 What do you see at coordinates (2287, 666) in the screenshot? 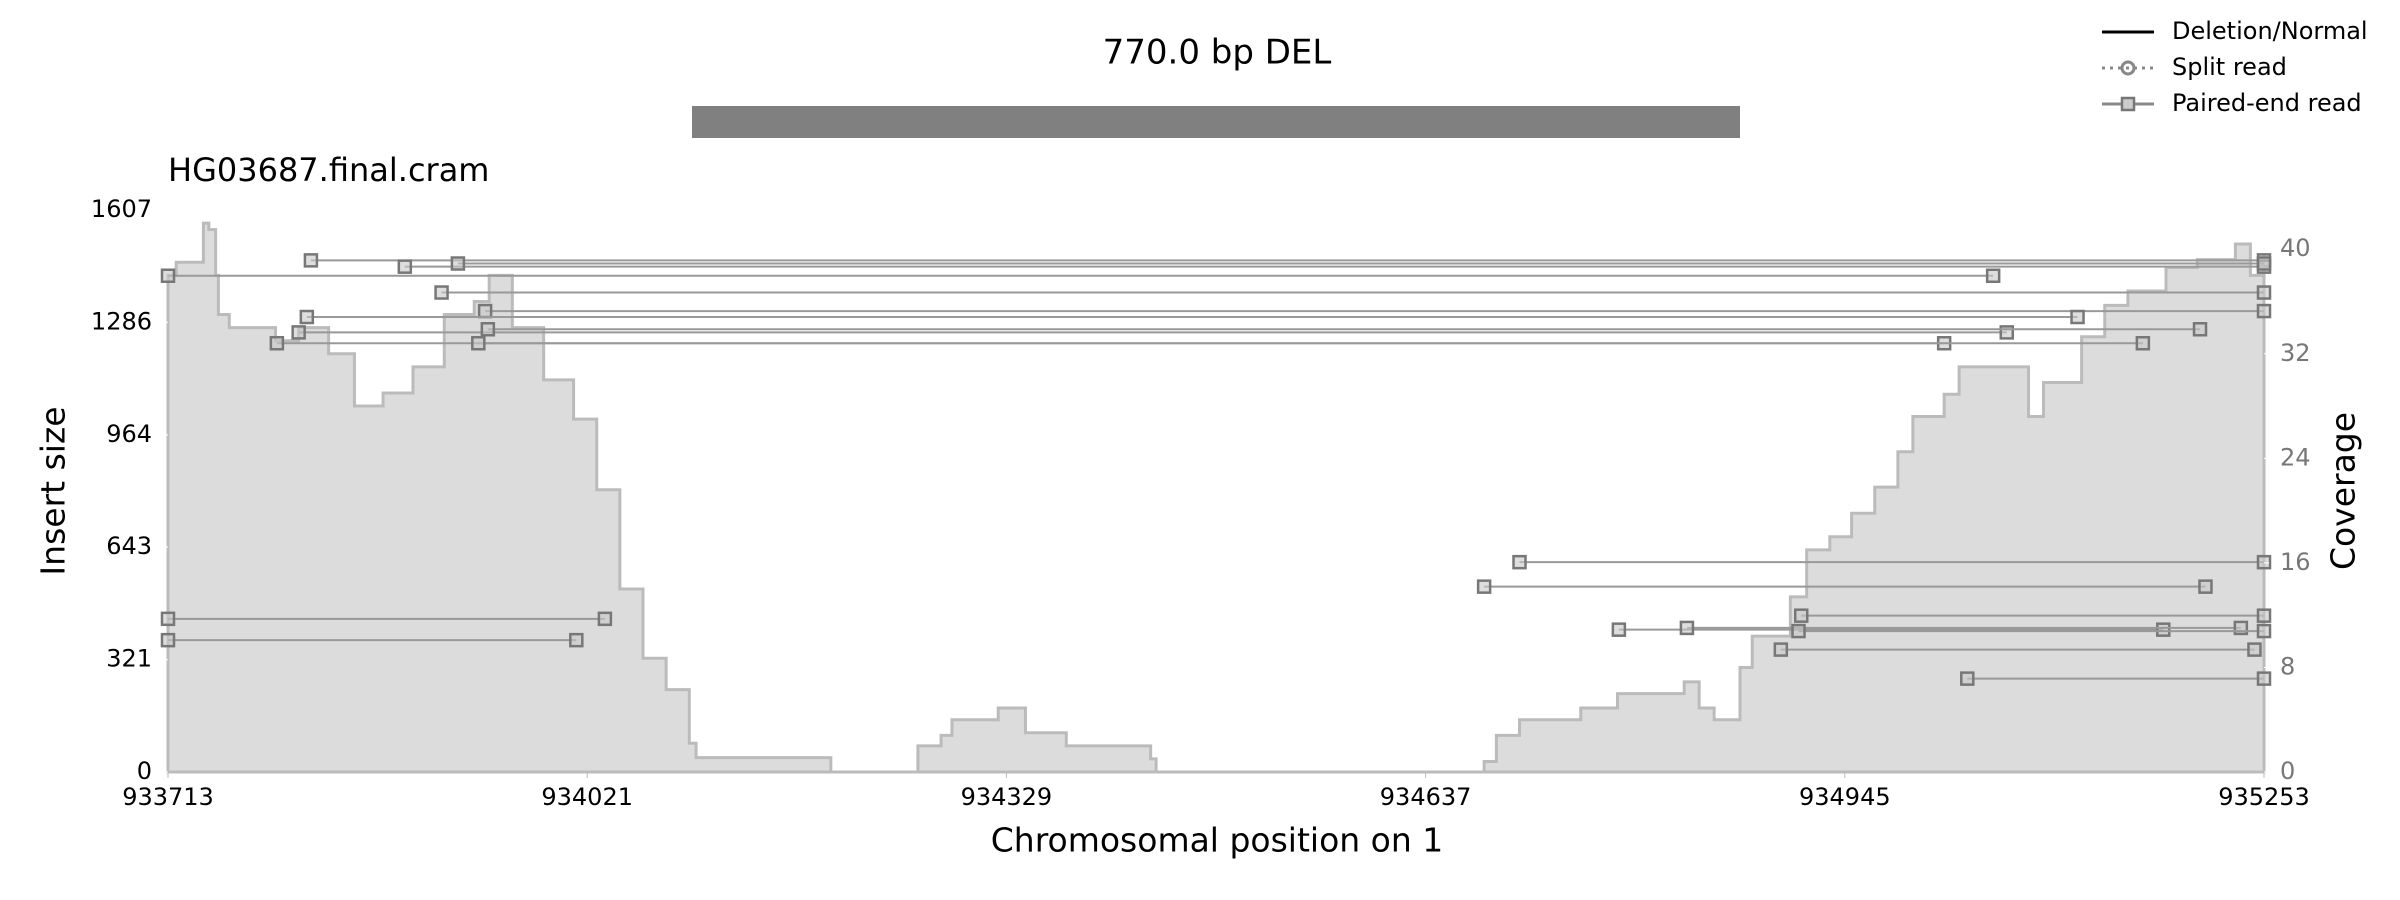
I see `y2-tick-label: 8` at bounding box center [2287, 666].